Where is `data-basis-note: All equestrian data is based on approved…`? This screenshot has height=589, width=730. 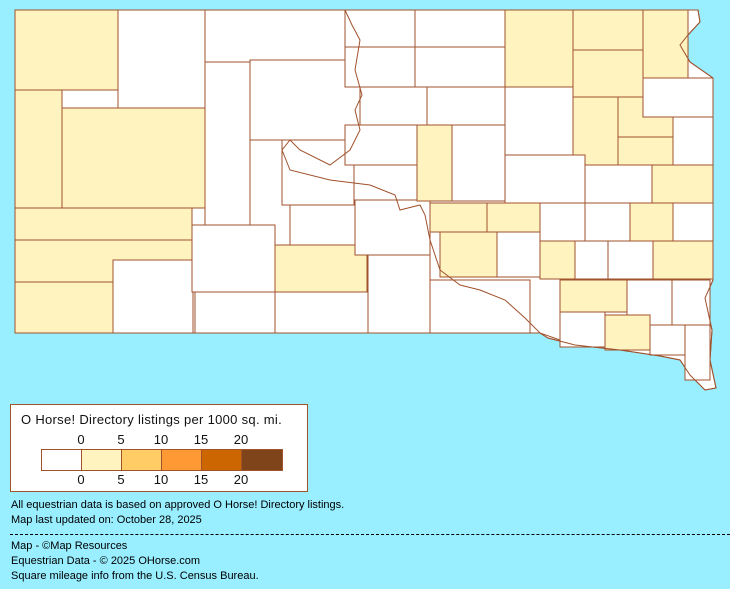 data-basis-note: All equestrian data is based on approved… is located at coordinates (178, 505).